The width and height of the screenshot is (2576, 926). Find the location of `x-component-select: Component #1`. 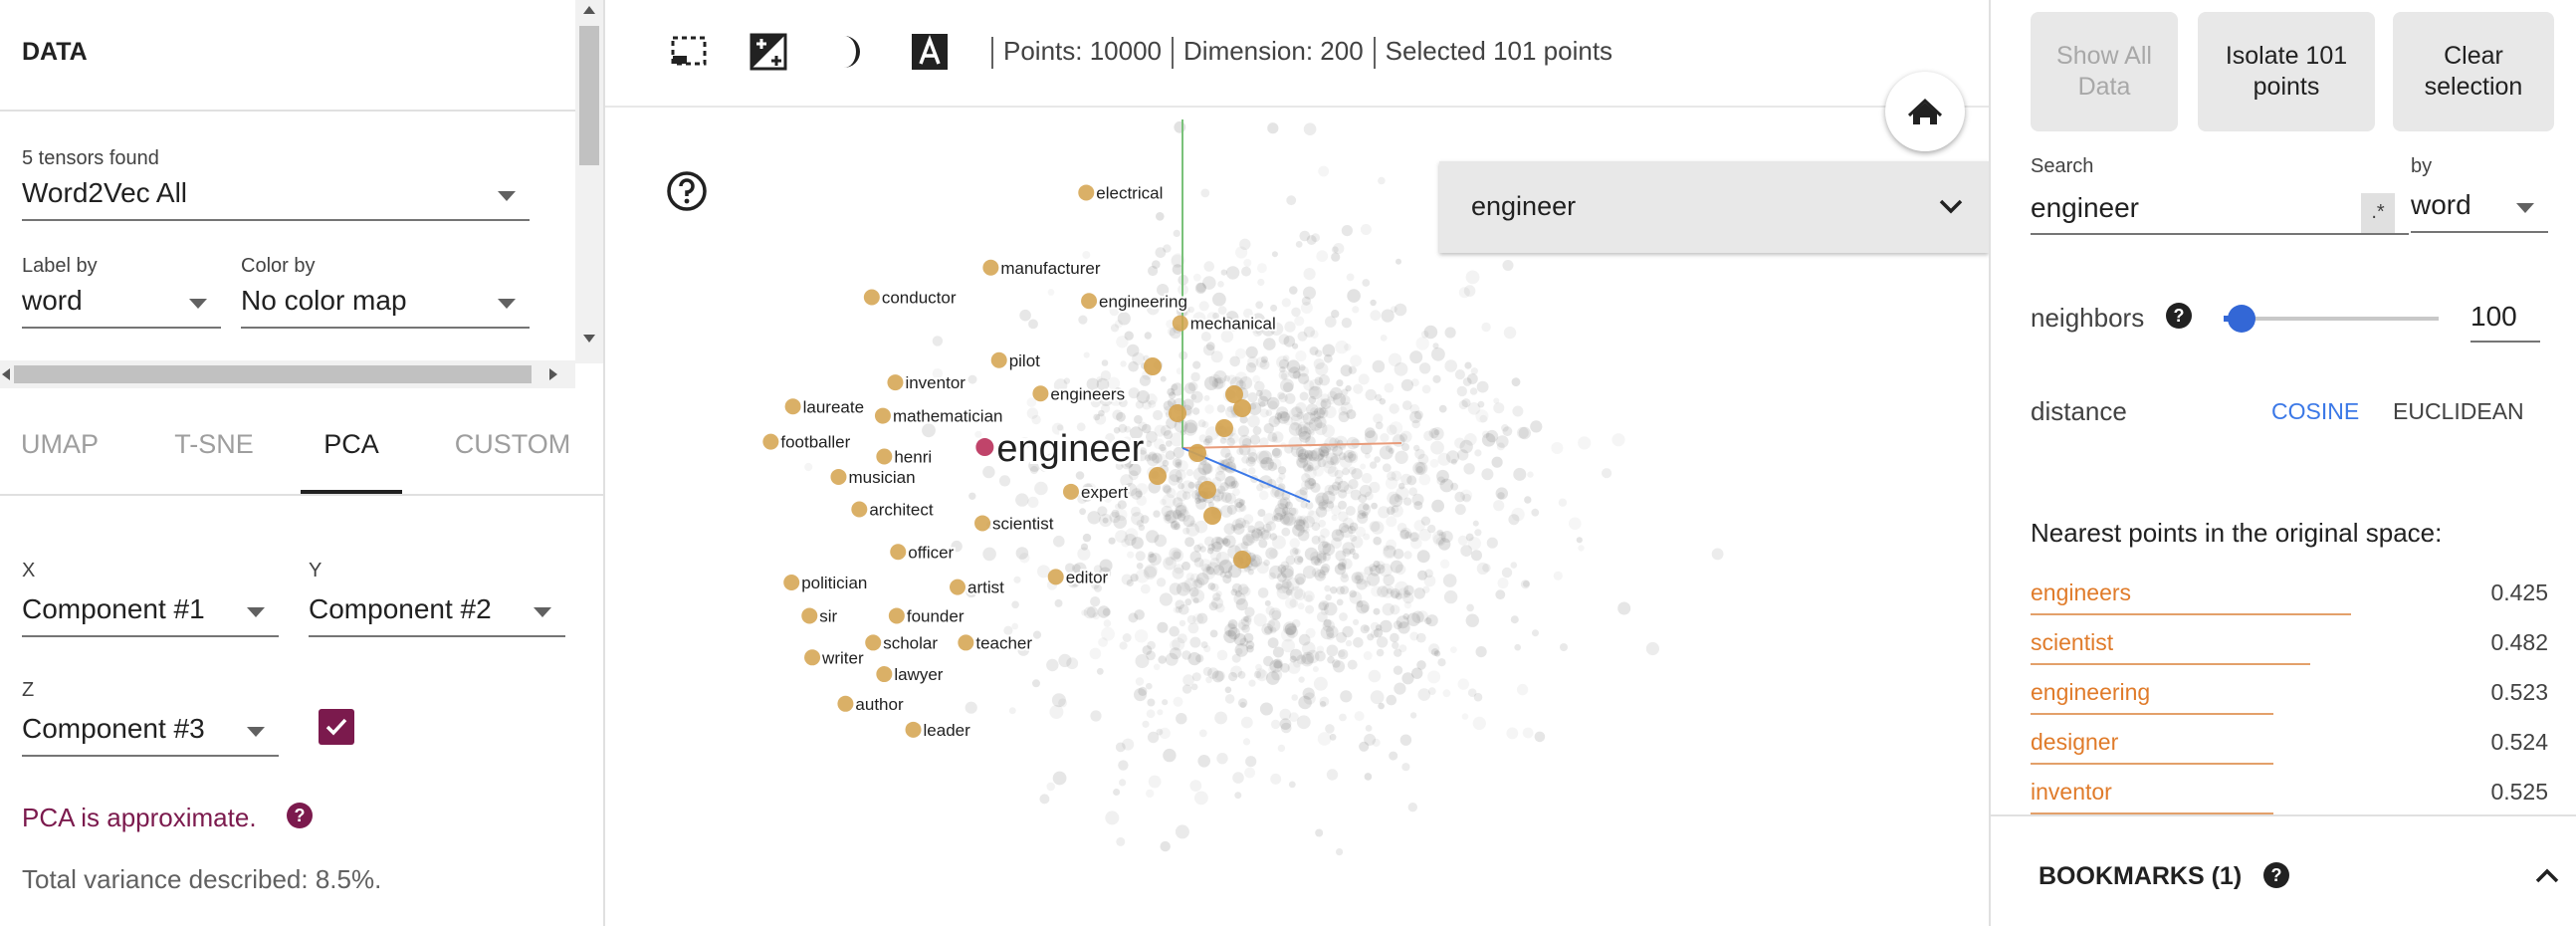

x-component-select: Component #1 is located at coordinates (150, 613).